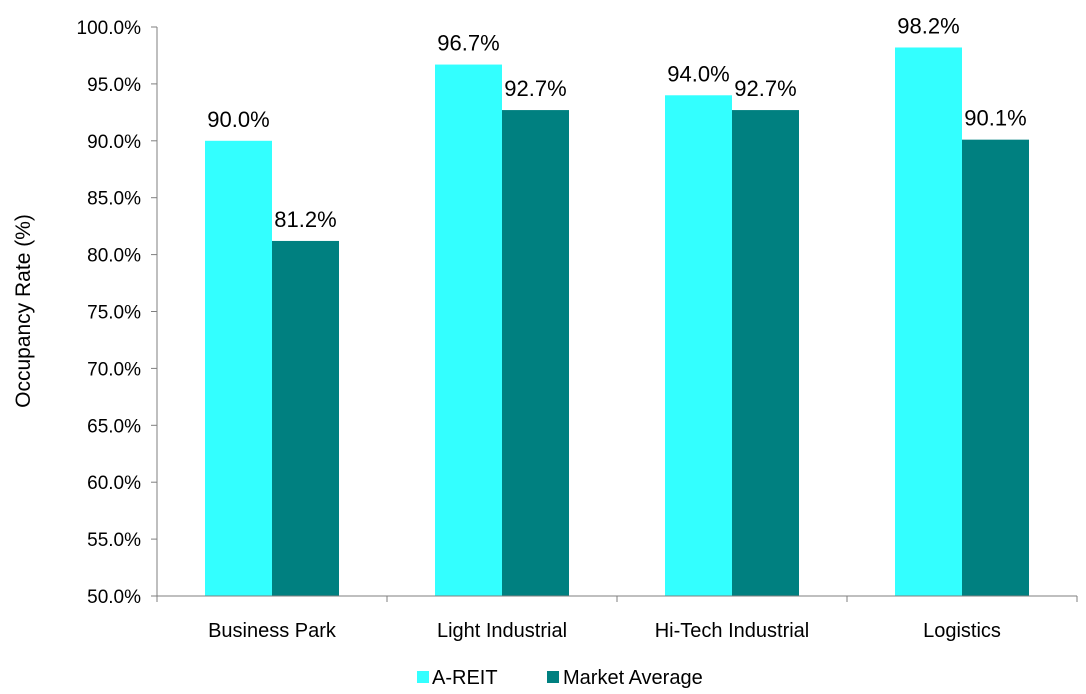 The height and width of the screenshot is (694, 1086). What do you see at coordinates (633, 678) in the screenshot?
I see `legend-label: Market Average` at bounding box center [633, 678].